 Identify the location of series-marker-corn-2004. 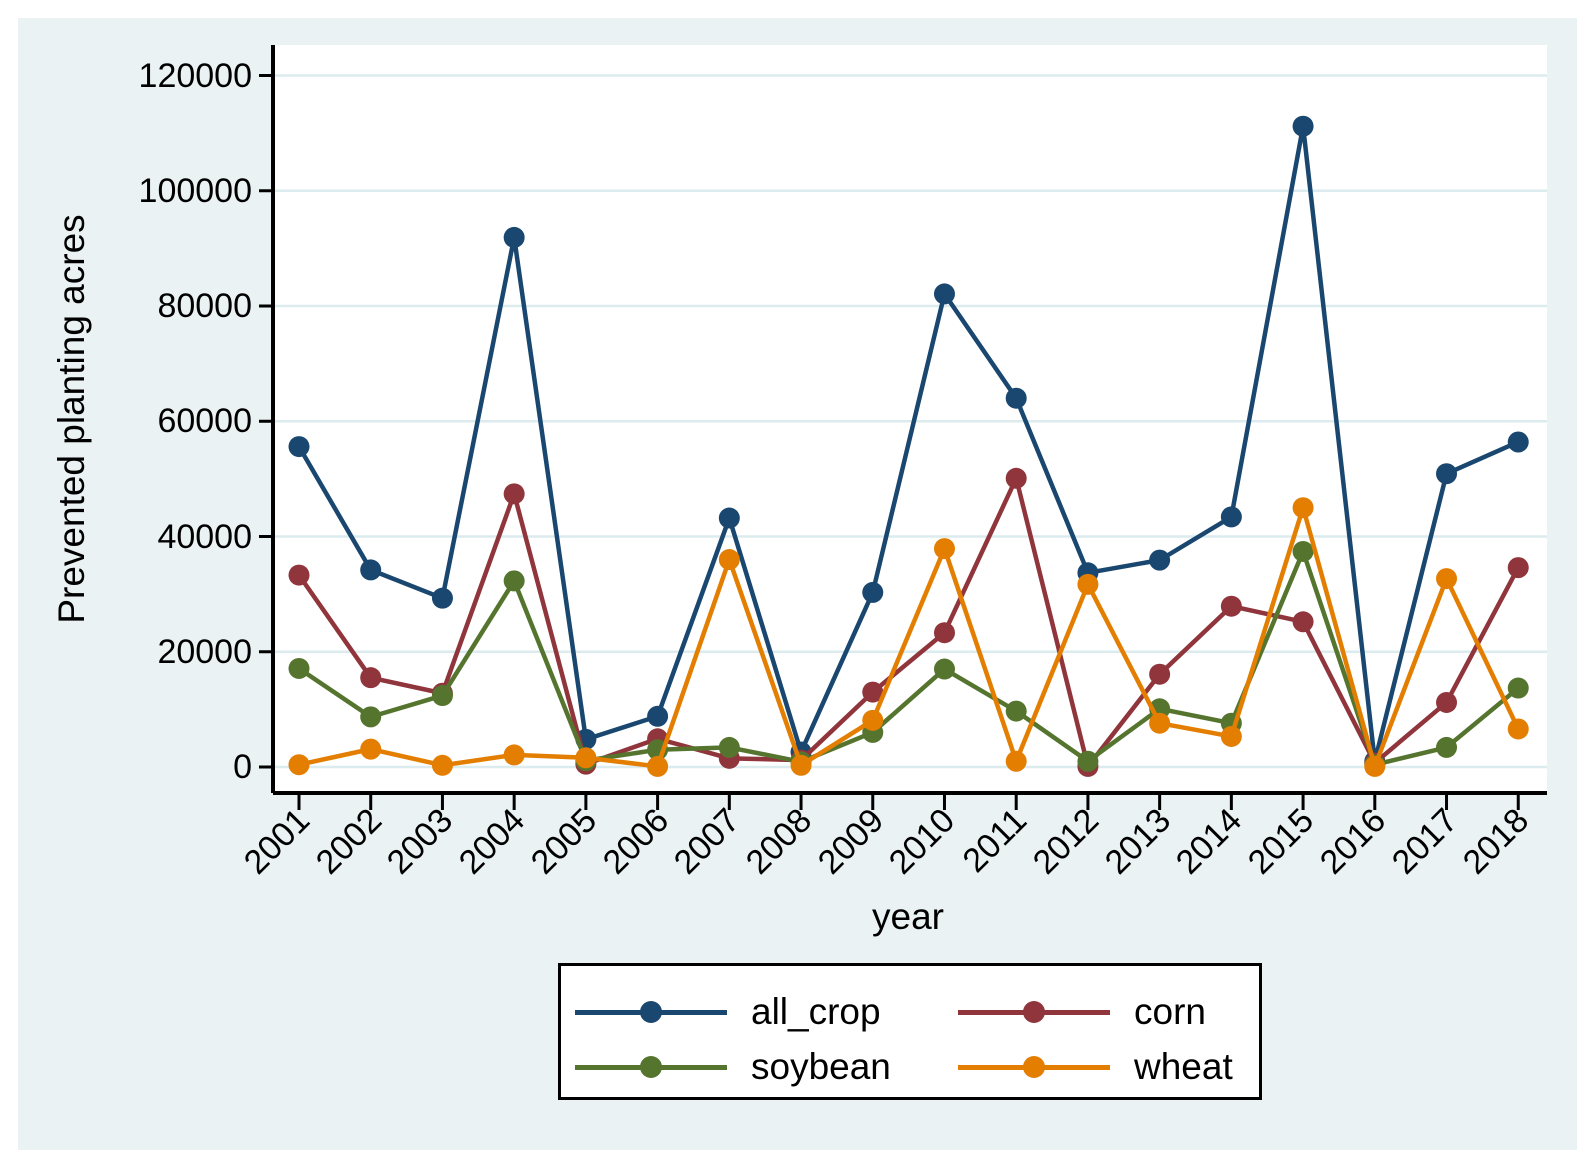
(514, 494).